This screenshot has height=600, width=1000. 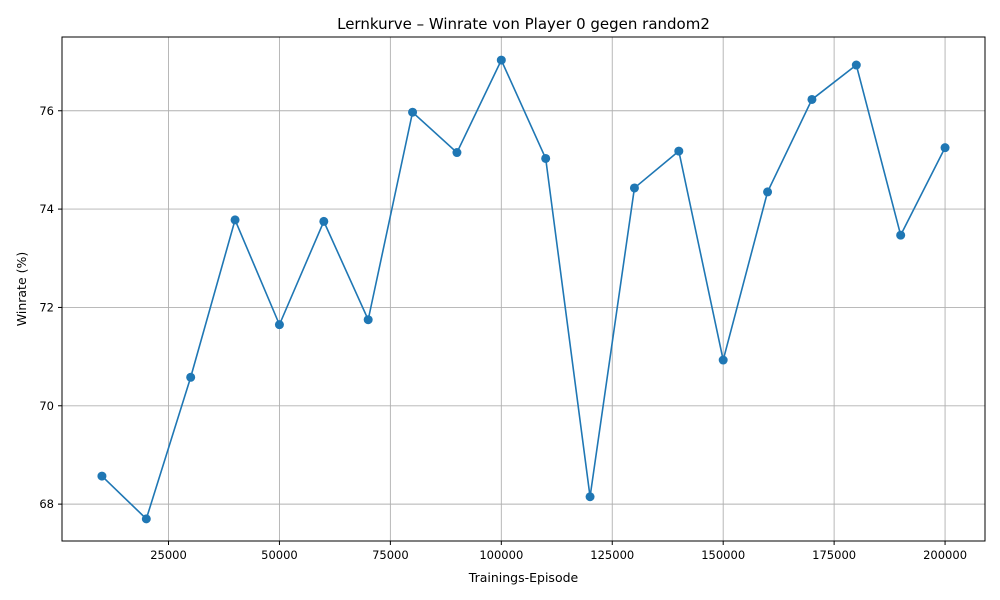 What do you see at coordinates (46, 406) in the screenshot?
I see `y-tick-label: 70` at bounding box center [46, 406].